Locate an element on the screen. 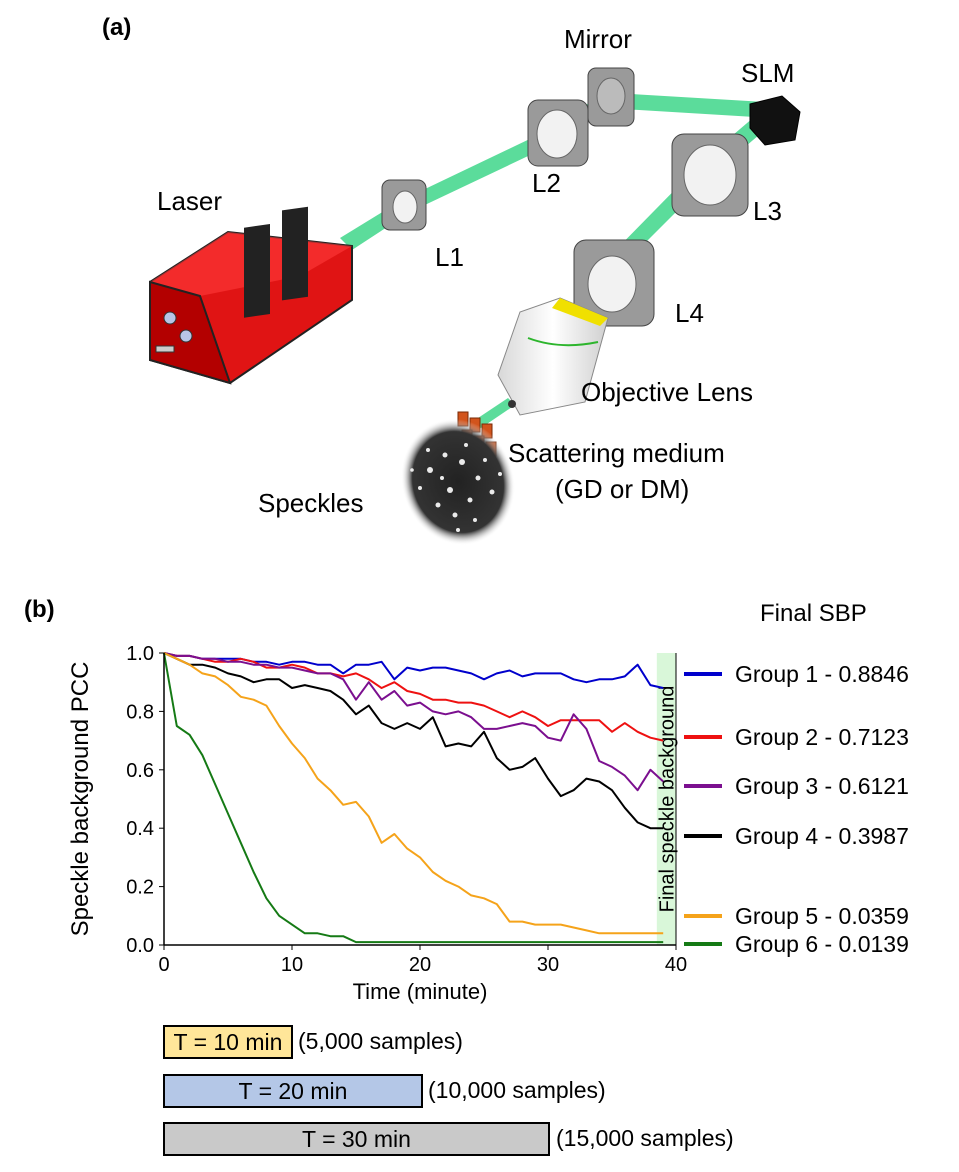 This screenshot has width=959, height=1172. slm-device is located at coordinates (775, 120).